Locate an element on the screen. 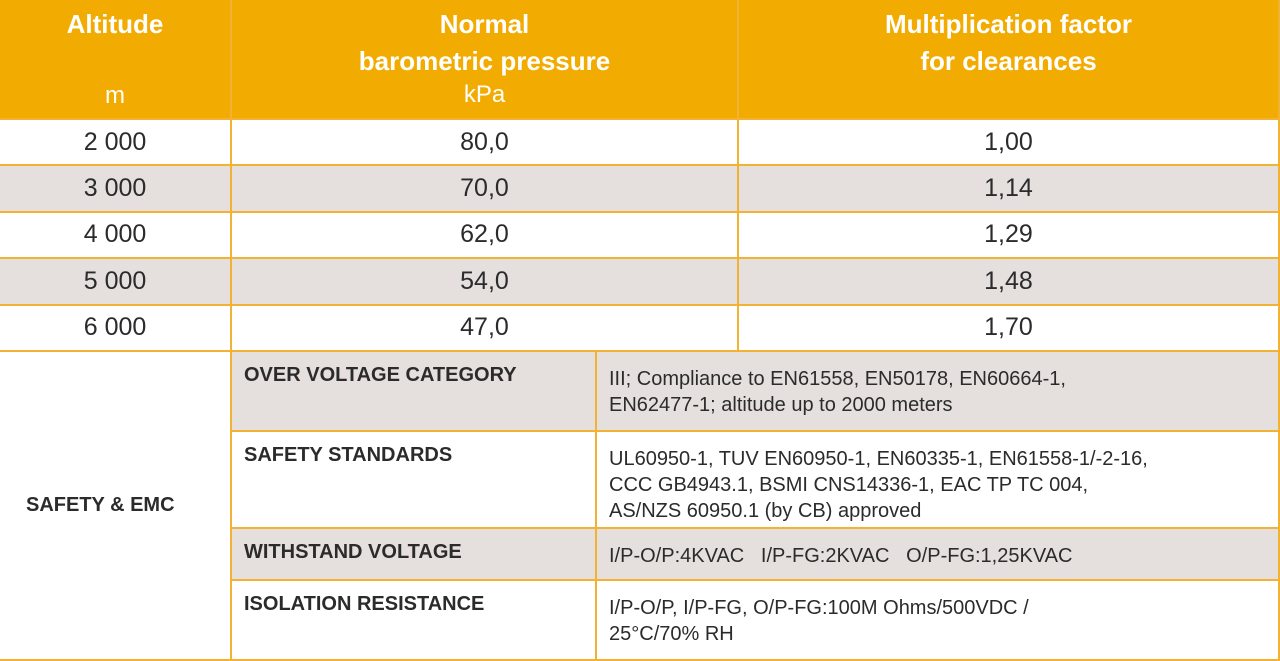  table-cell: 70,0 is located at coordinates (485, 189).